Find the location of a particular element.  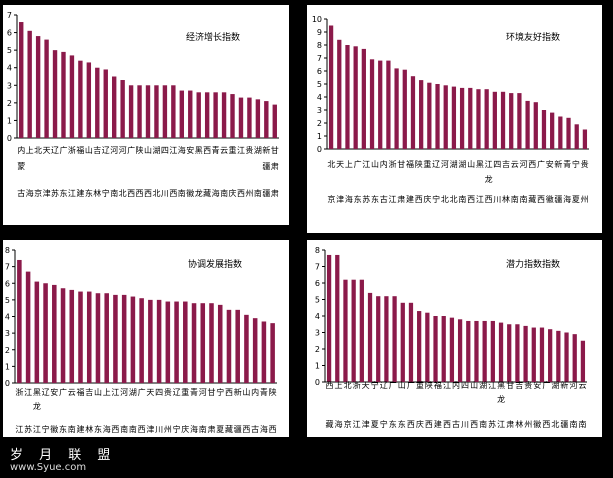

chart-title: 经济增长指数 is located at coordinates (213, 37).